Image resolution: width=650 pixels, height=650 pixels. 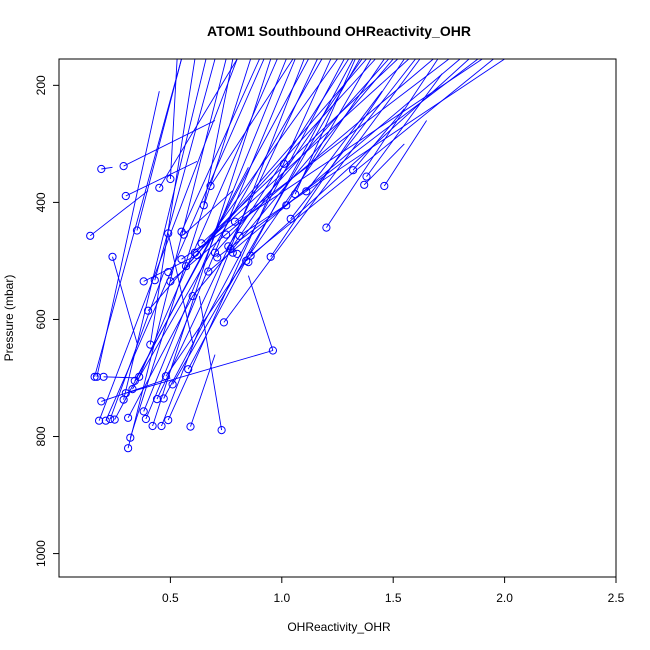 What do you see at coordinates (41, 85) in the screenshot?
I see `y-tick-label: 200` at bounding box center [41, 85].